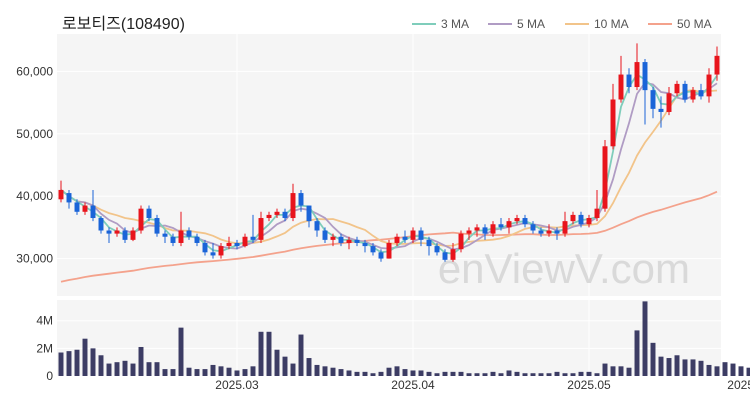 Image resolution: width=750 pixels, height=400 pixels. Describe the element at coordinates (34, 196) in the screenshot. I see `price-tick-label: 40,000` at that location.